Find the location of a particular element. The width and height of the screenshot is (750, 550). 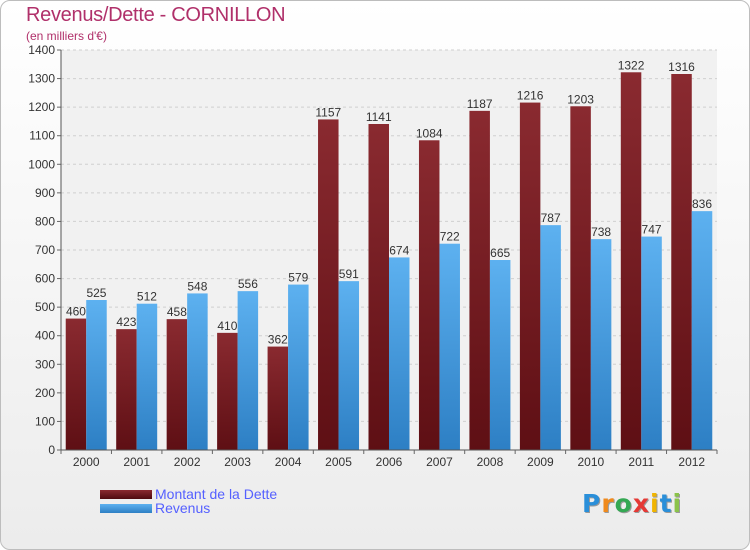

y-tick-label: 400 is located at coordinates (45, 336).